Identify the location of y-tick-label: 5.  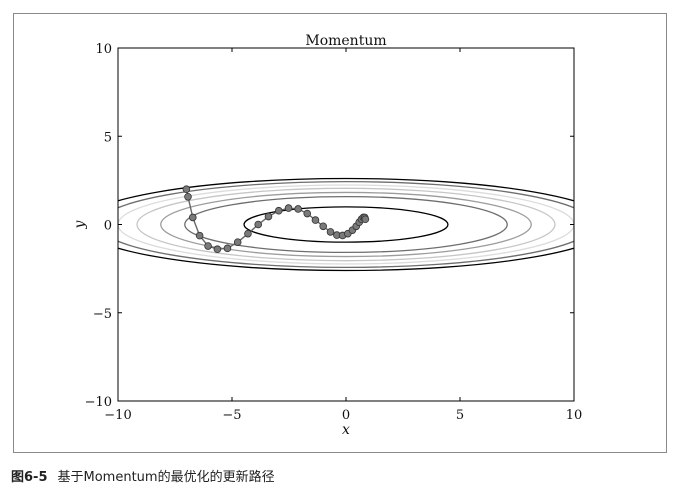
(108, 137).